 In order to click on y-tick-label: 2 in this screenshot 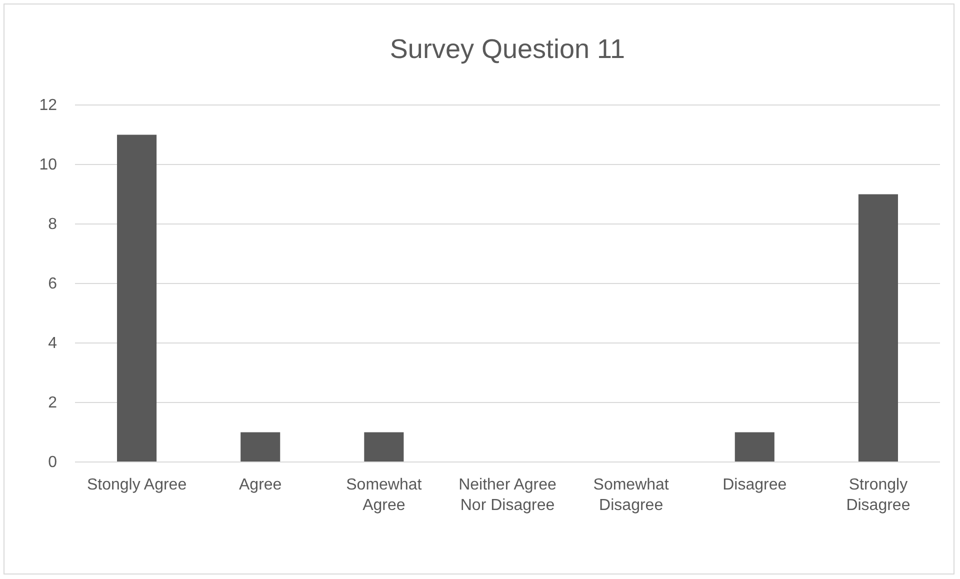, I will do `click(53, 403)`.